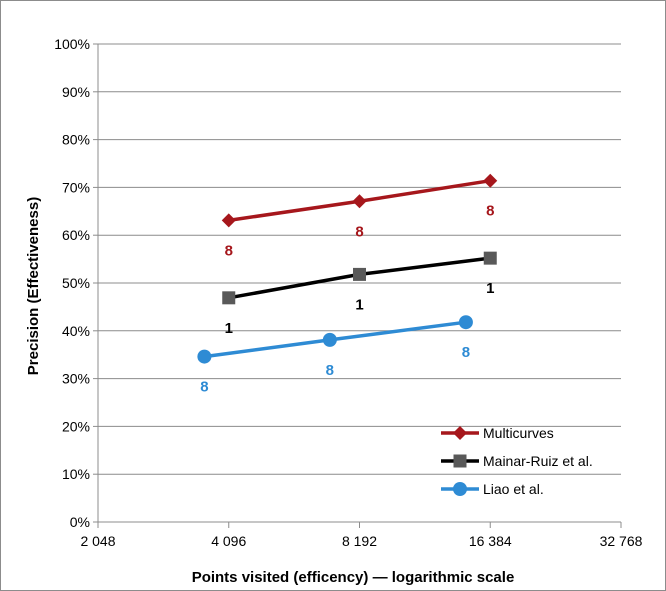 This screenshot has width=666, height=591. I want to click on x-tick-label: 2 048, so click(97, 541).